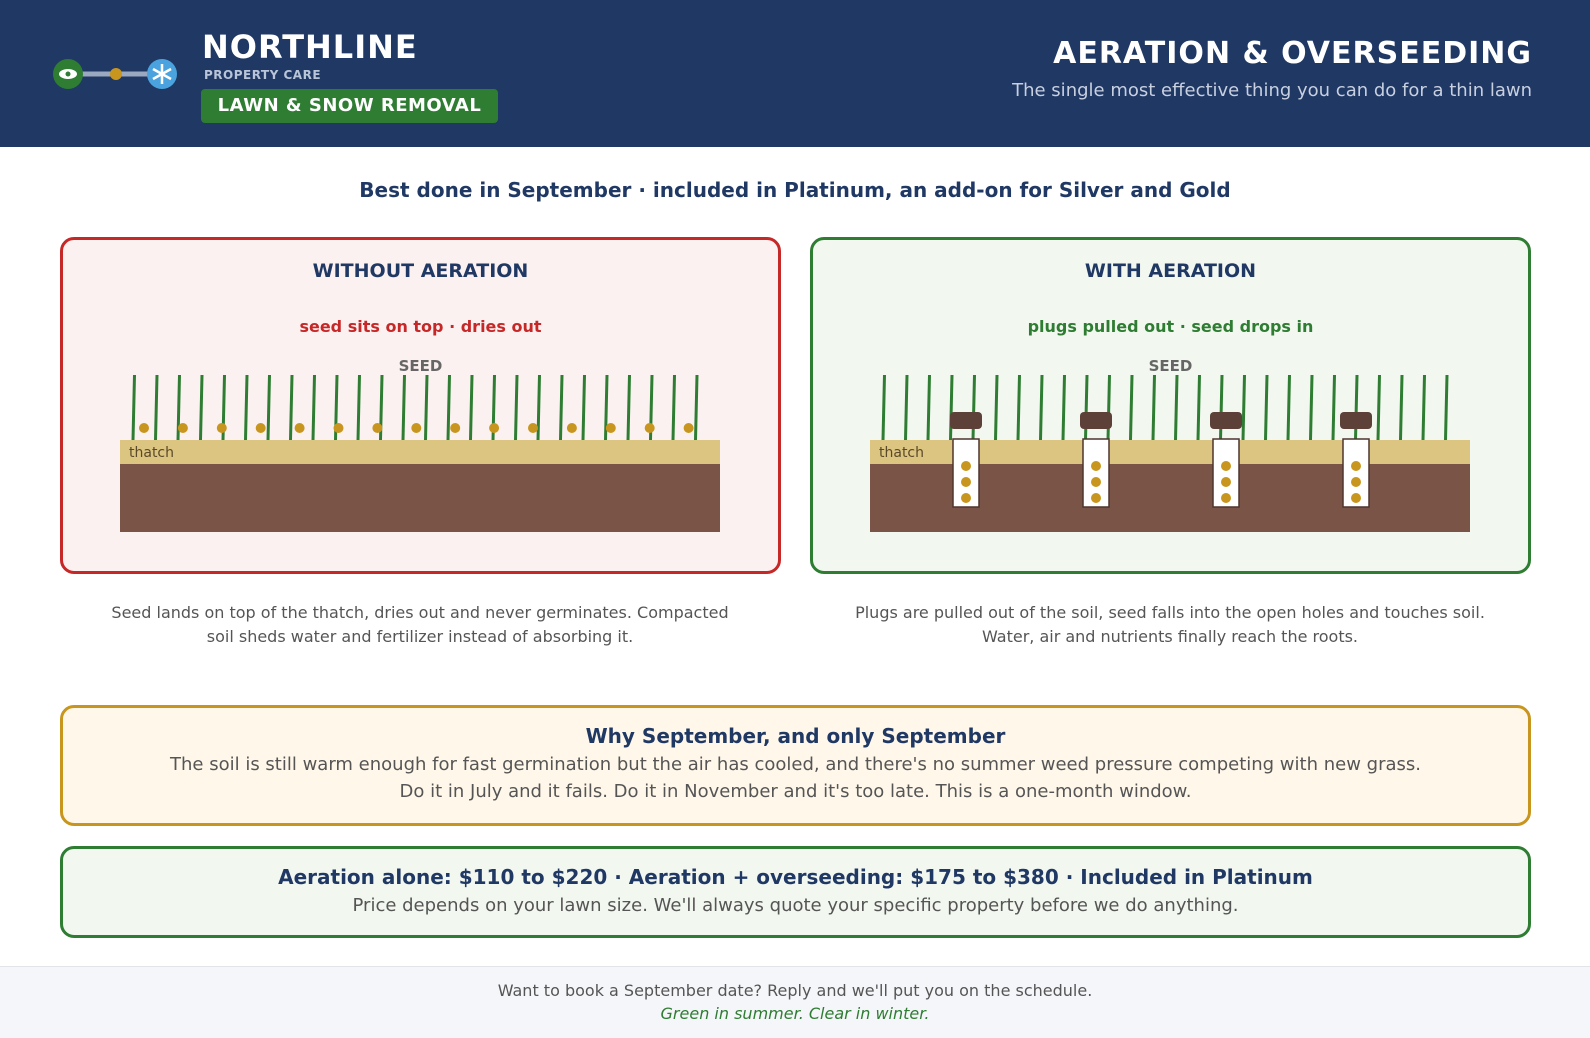 The height and width of the screenshot is (1038, 1590). I want to click on panel-caption: plugs pulled out · seed drops in, so click(1170, 326).